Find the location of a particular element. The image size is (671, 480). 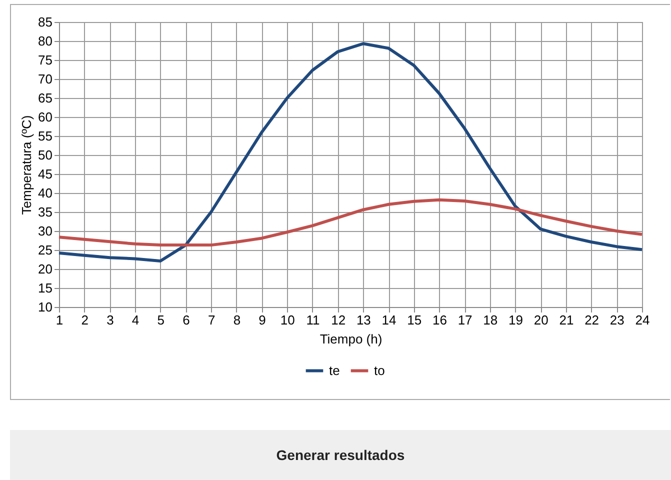

x-tick-label: 23 is located at coordinates (617, 320).